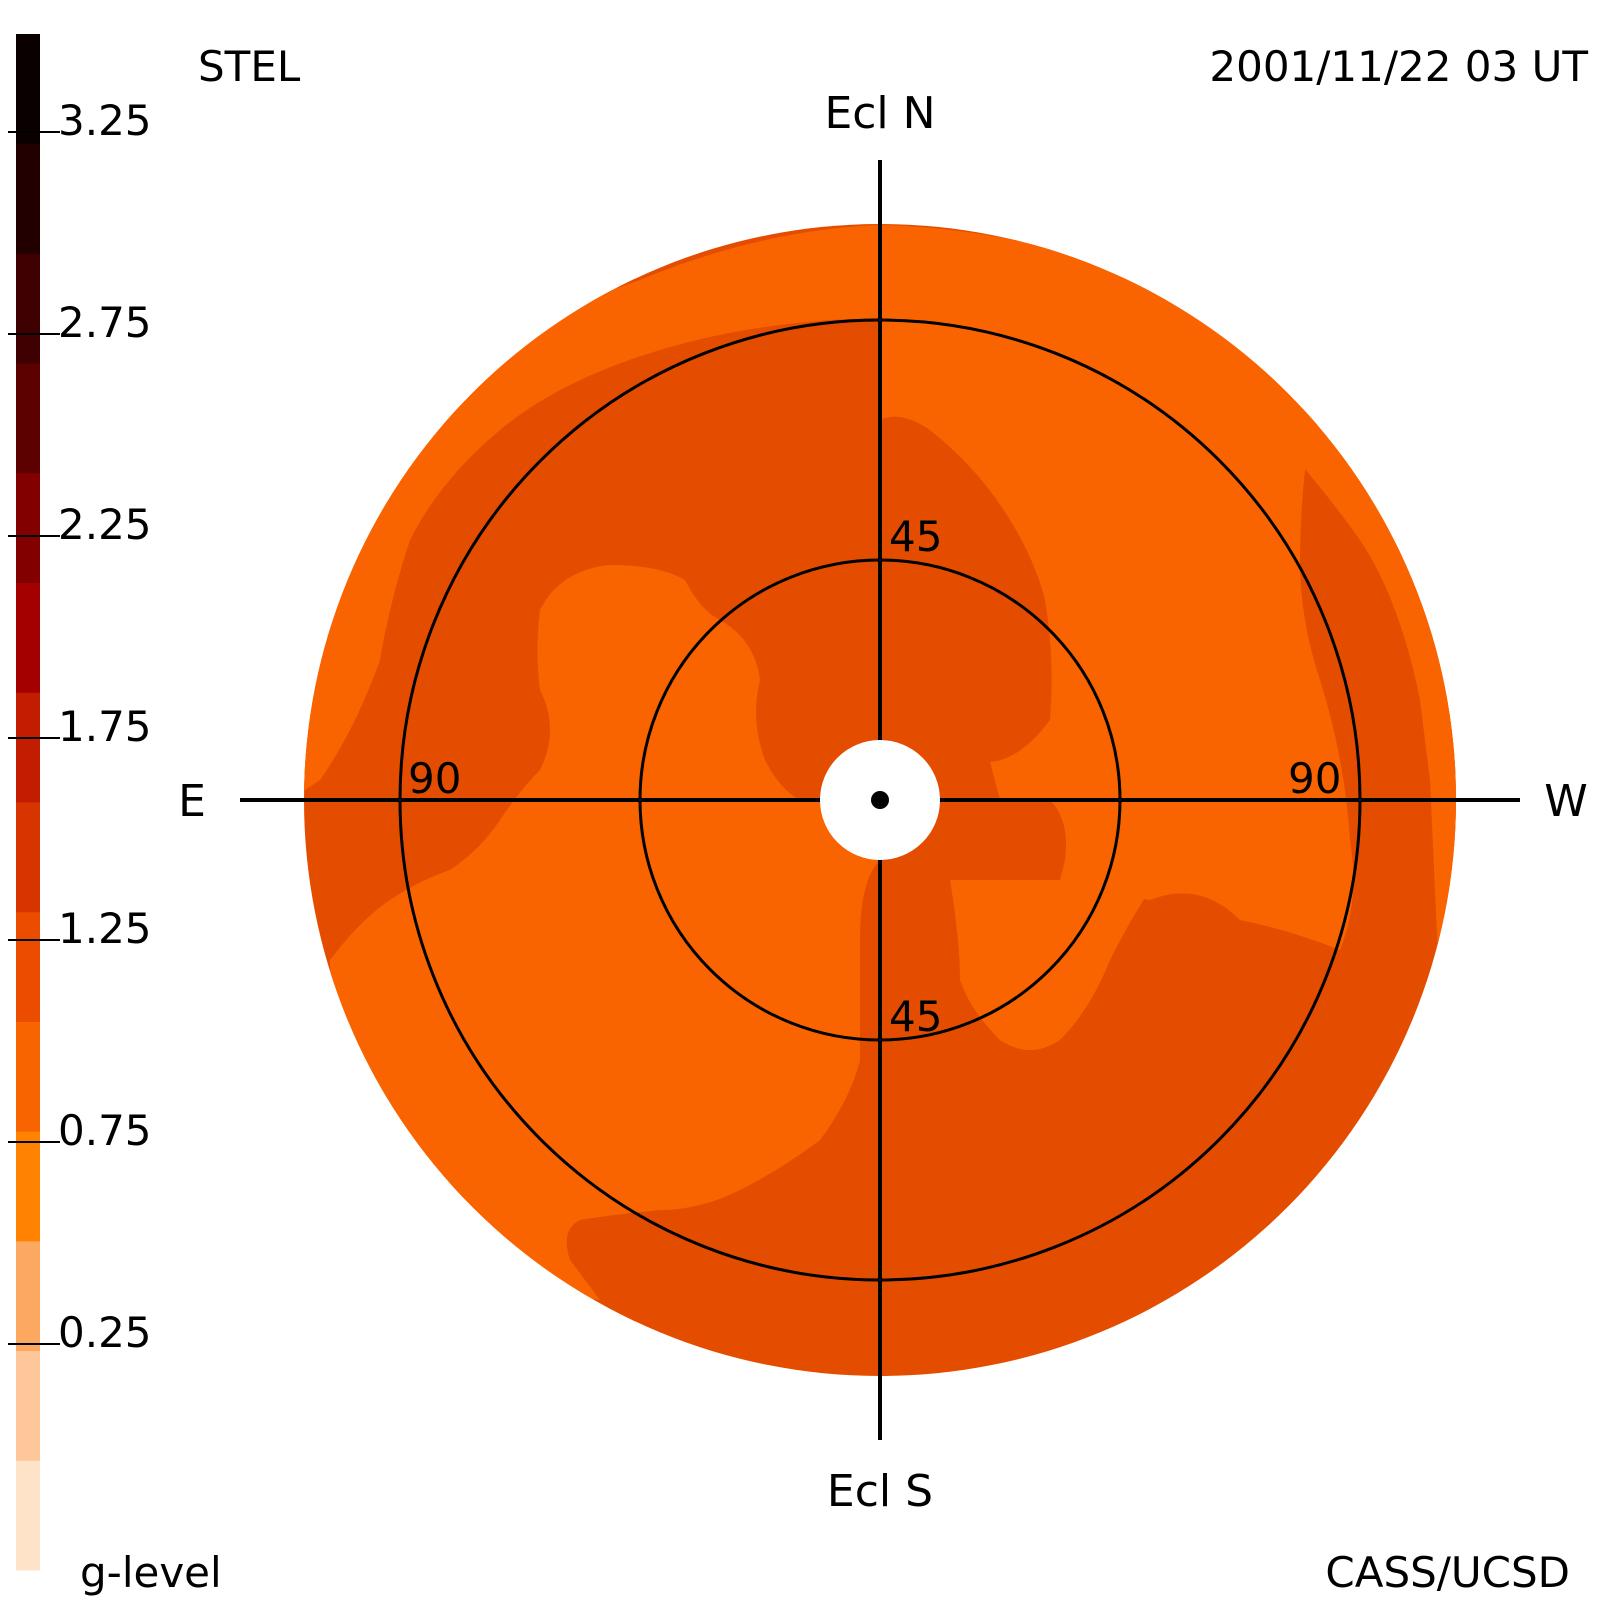 The height and width of the screenshot is (1600, 1600). Describe the element at coordinates (880, 800) in the screenshot. I see `sun-center-dot` at that location.